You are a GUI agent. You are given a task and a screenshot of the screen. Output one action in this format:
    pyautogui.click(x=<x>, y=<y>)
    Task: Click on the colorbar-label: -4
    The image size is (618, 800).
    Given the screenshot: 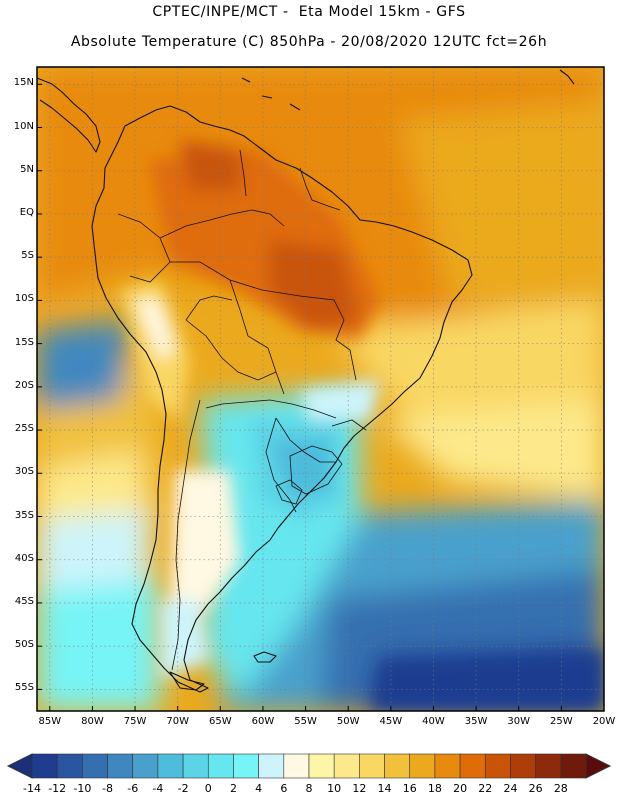 What is the action you would take?
    pyautogui.click(x=158, y=788)
    